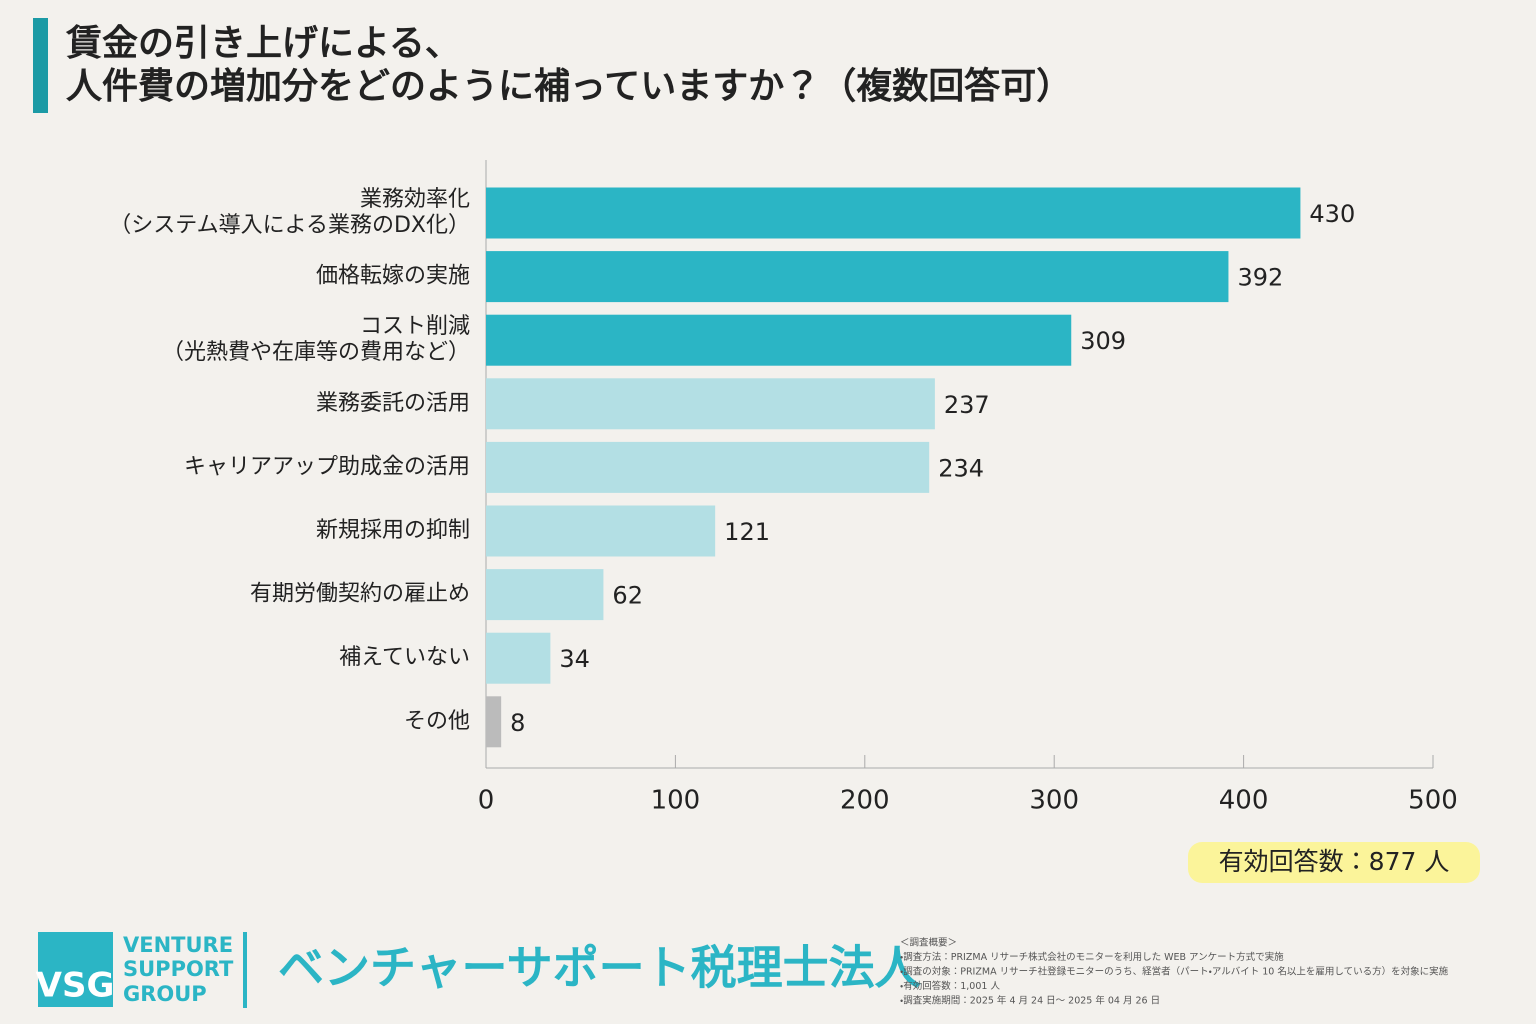 Image resolution: width=1536 pixels, height=1024 pixels. I want to click on chart-title: 賃金の引き上げによる、, so click(263, 43).